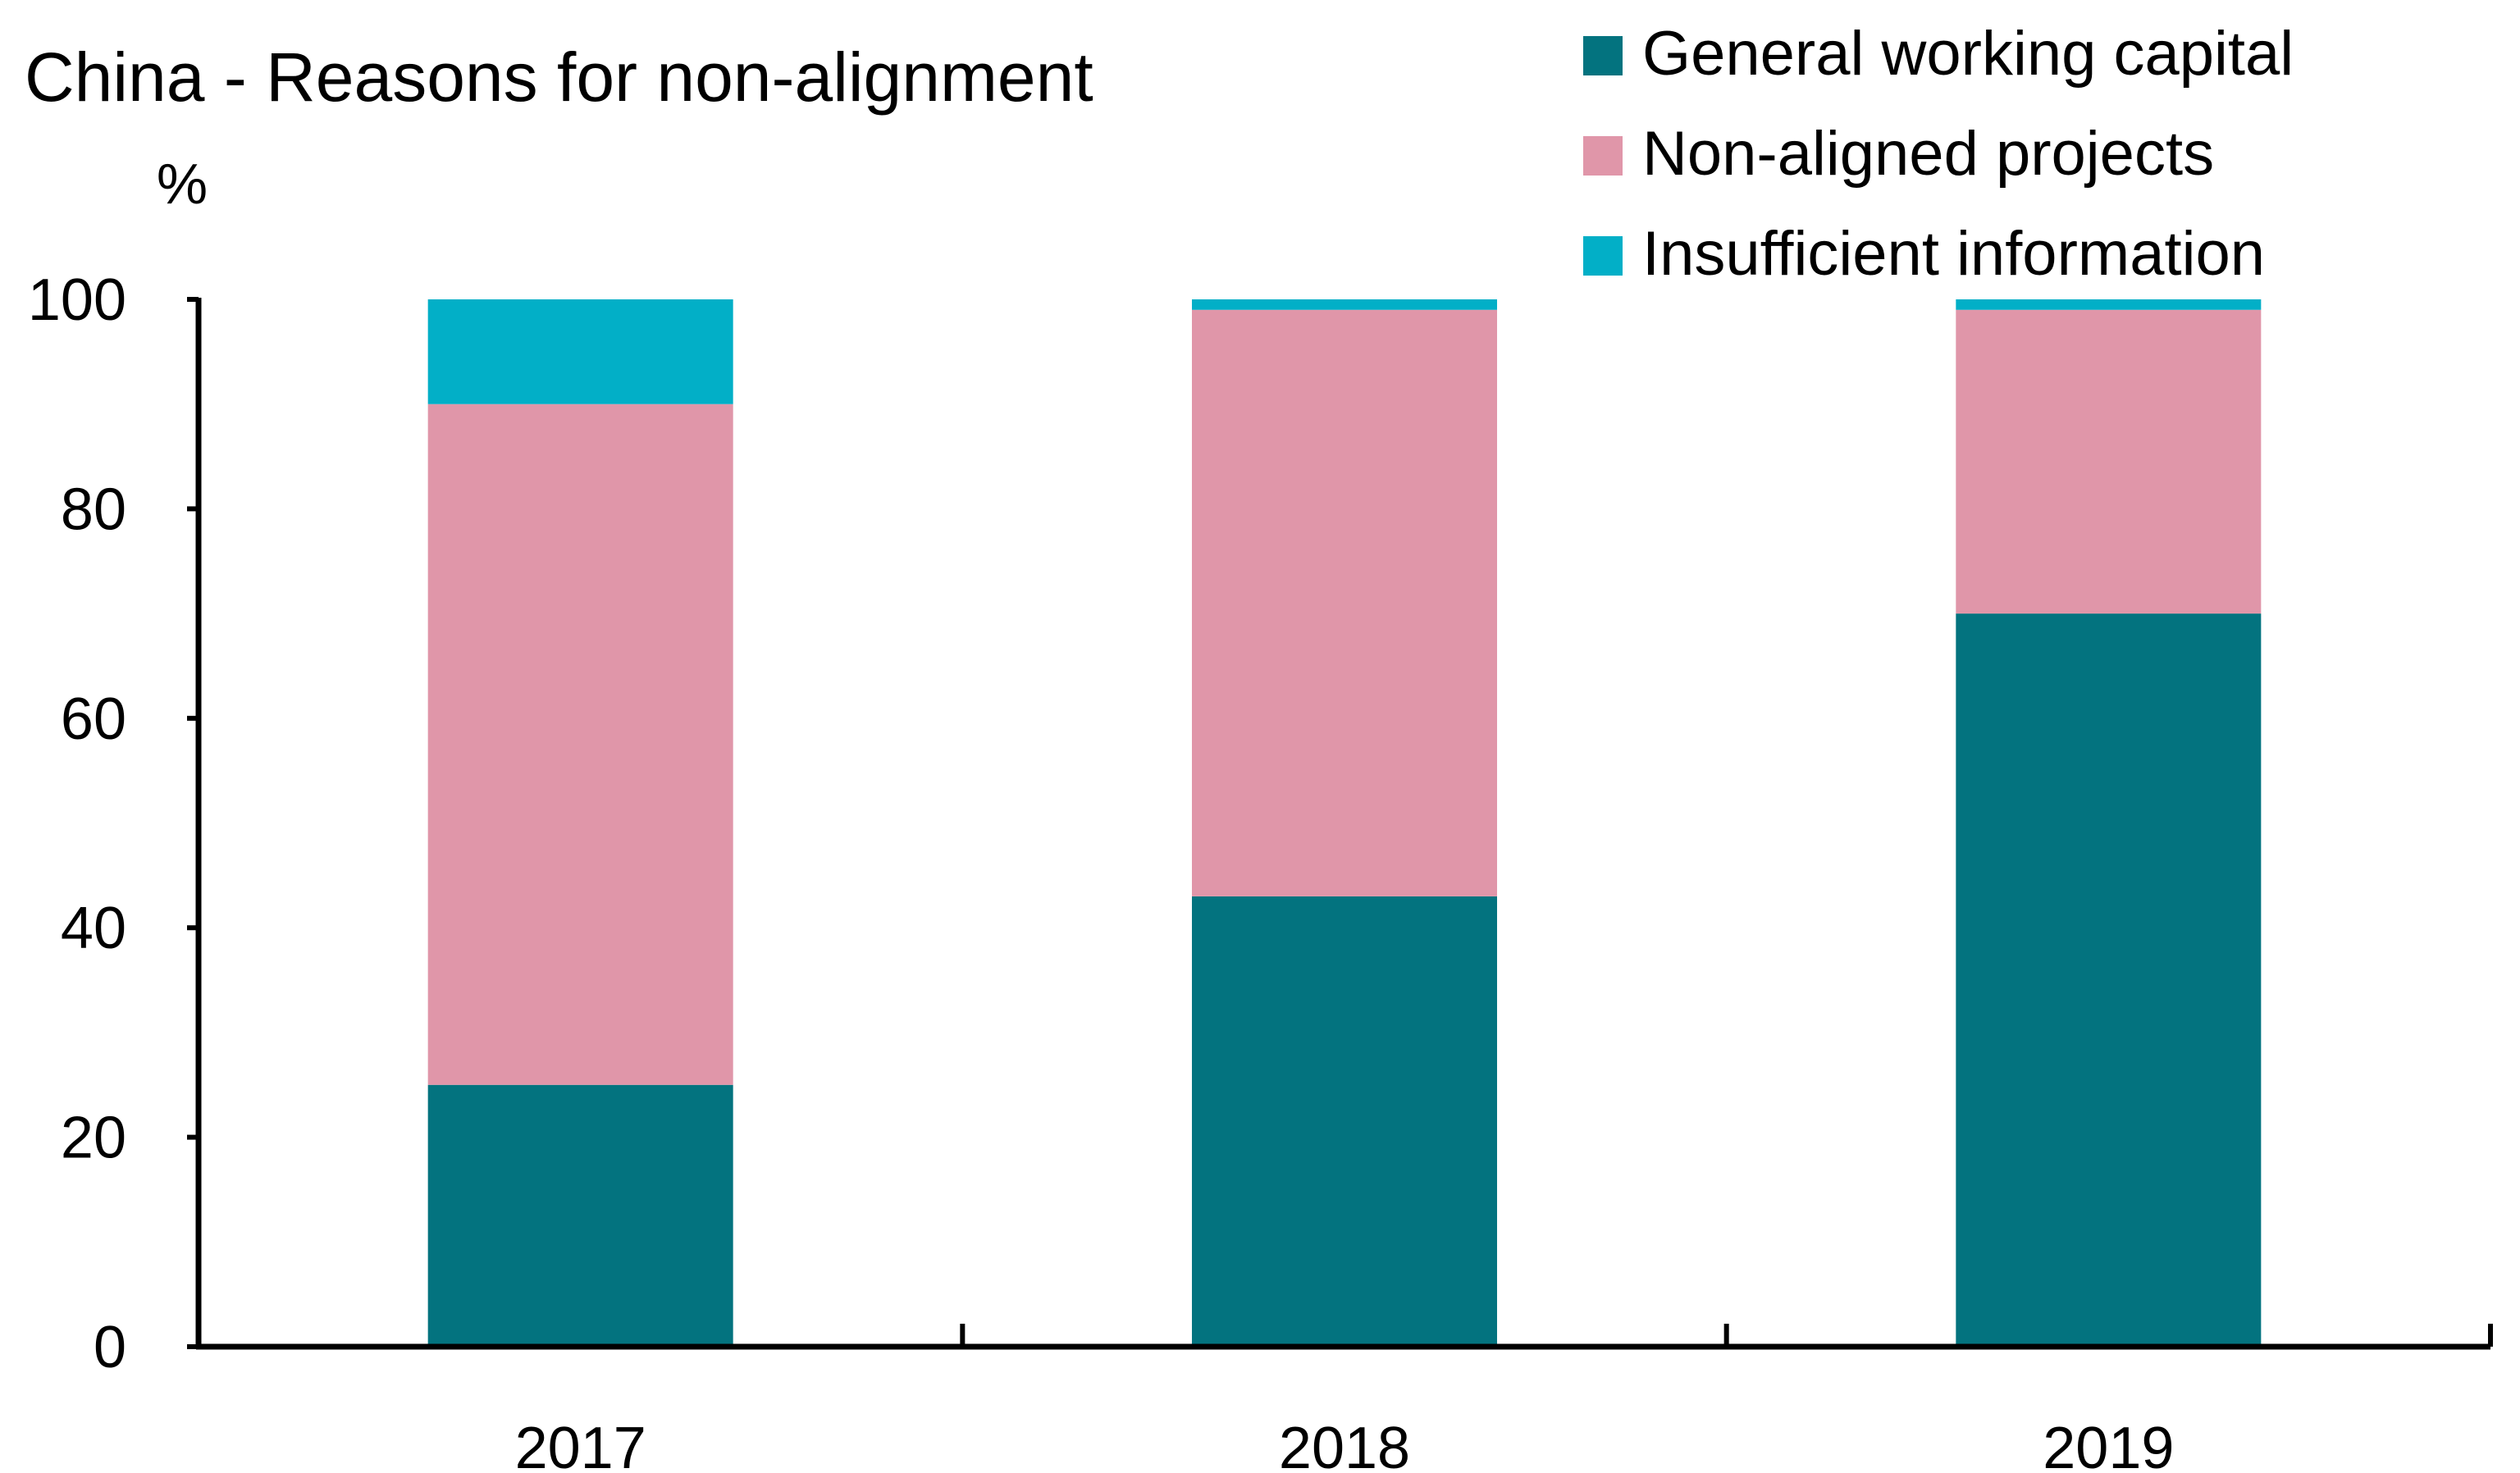 This screenshot has height=1473, width=2520. What do you see at coordinates (93, 928) in the screenshot?
I see `y-tick-label: 40` at bounding box center [93, 928].